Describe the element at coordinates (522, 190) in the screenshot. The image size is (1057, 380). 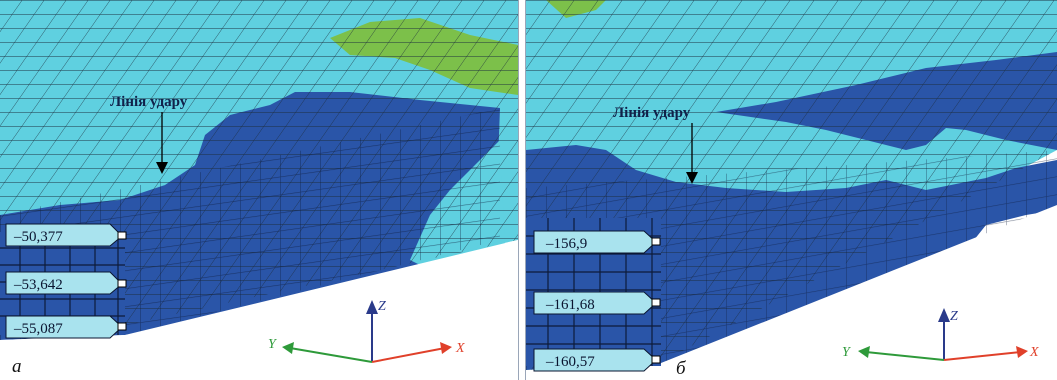
I see `panel-divider` at that location.